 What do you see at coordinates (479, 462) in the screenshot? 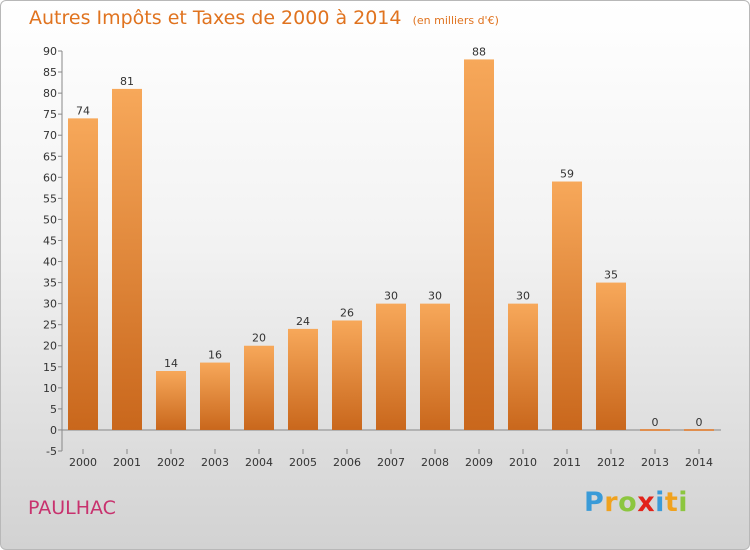
I see `x-tick-label: 2009` at bounding box center [479, 462].